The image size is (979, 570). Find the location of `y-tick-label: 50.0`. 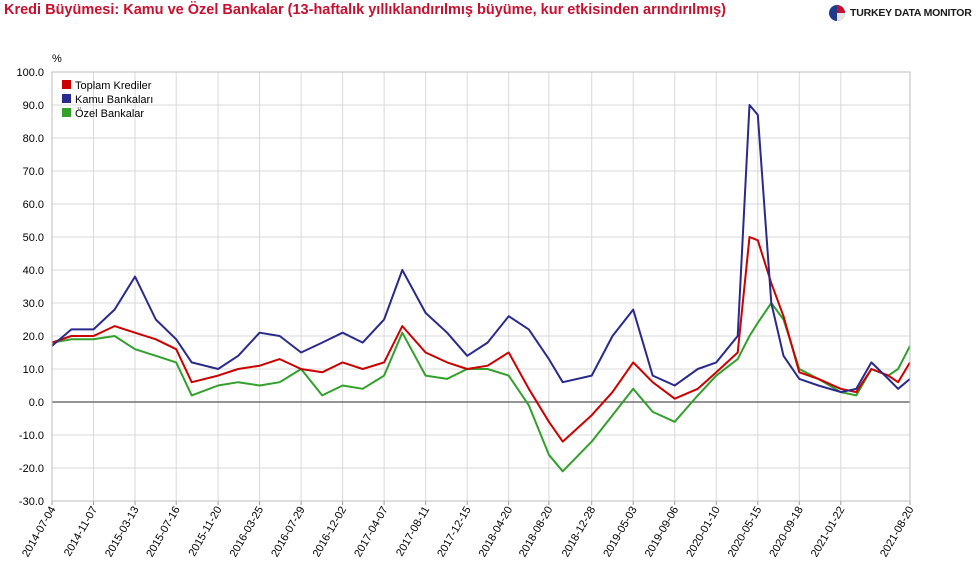

y-tick-label: 50.0 is located at coordinates (33, 238).